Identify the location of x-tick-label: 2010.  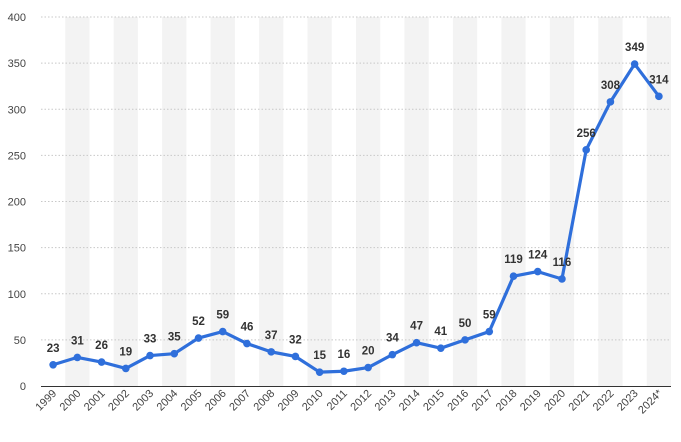
(313, 401).